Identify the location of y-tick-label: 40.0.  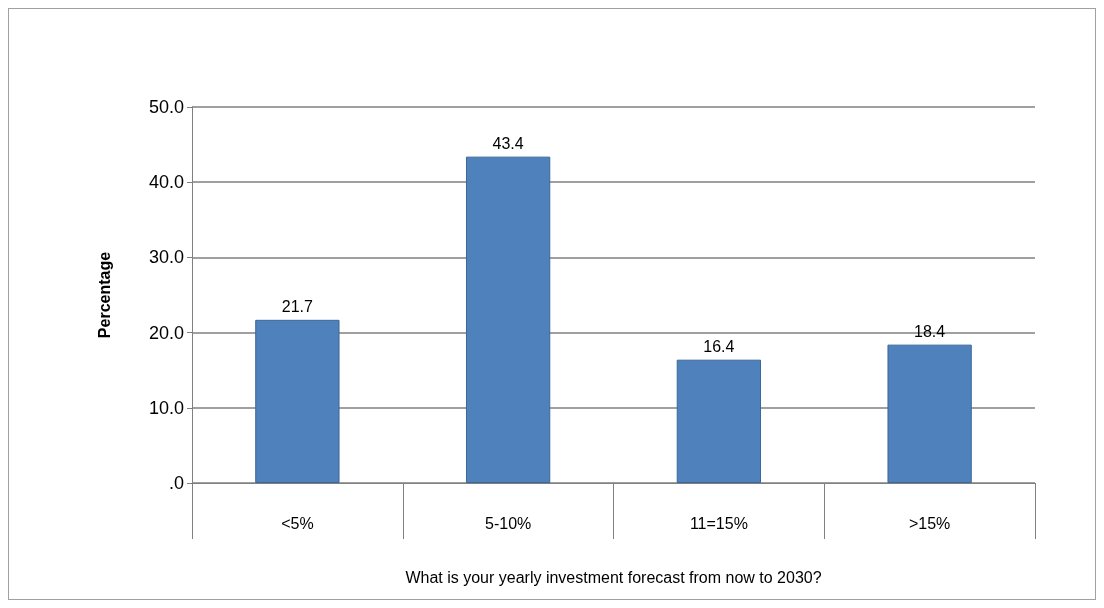
(166, 182).